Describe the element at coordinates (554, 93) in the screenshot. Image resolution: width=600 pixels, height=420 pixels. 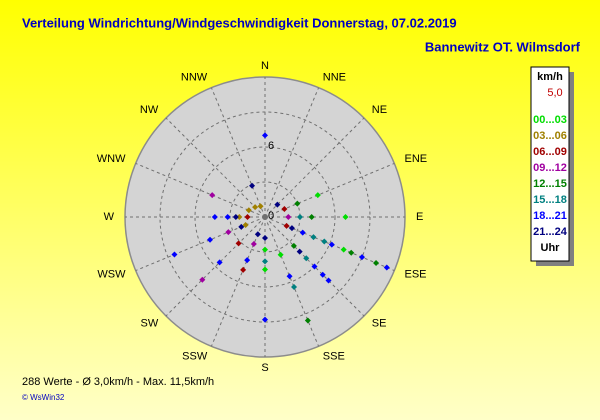
I see `legend-value: 5,0` at that location.